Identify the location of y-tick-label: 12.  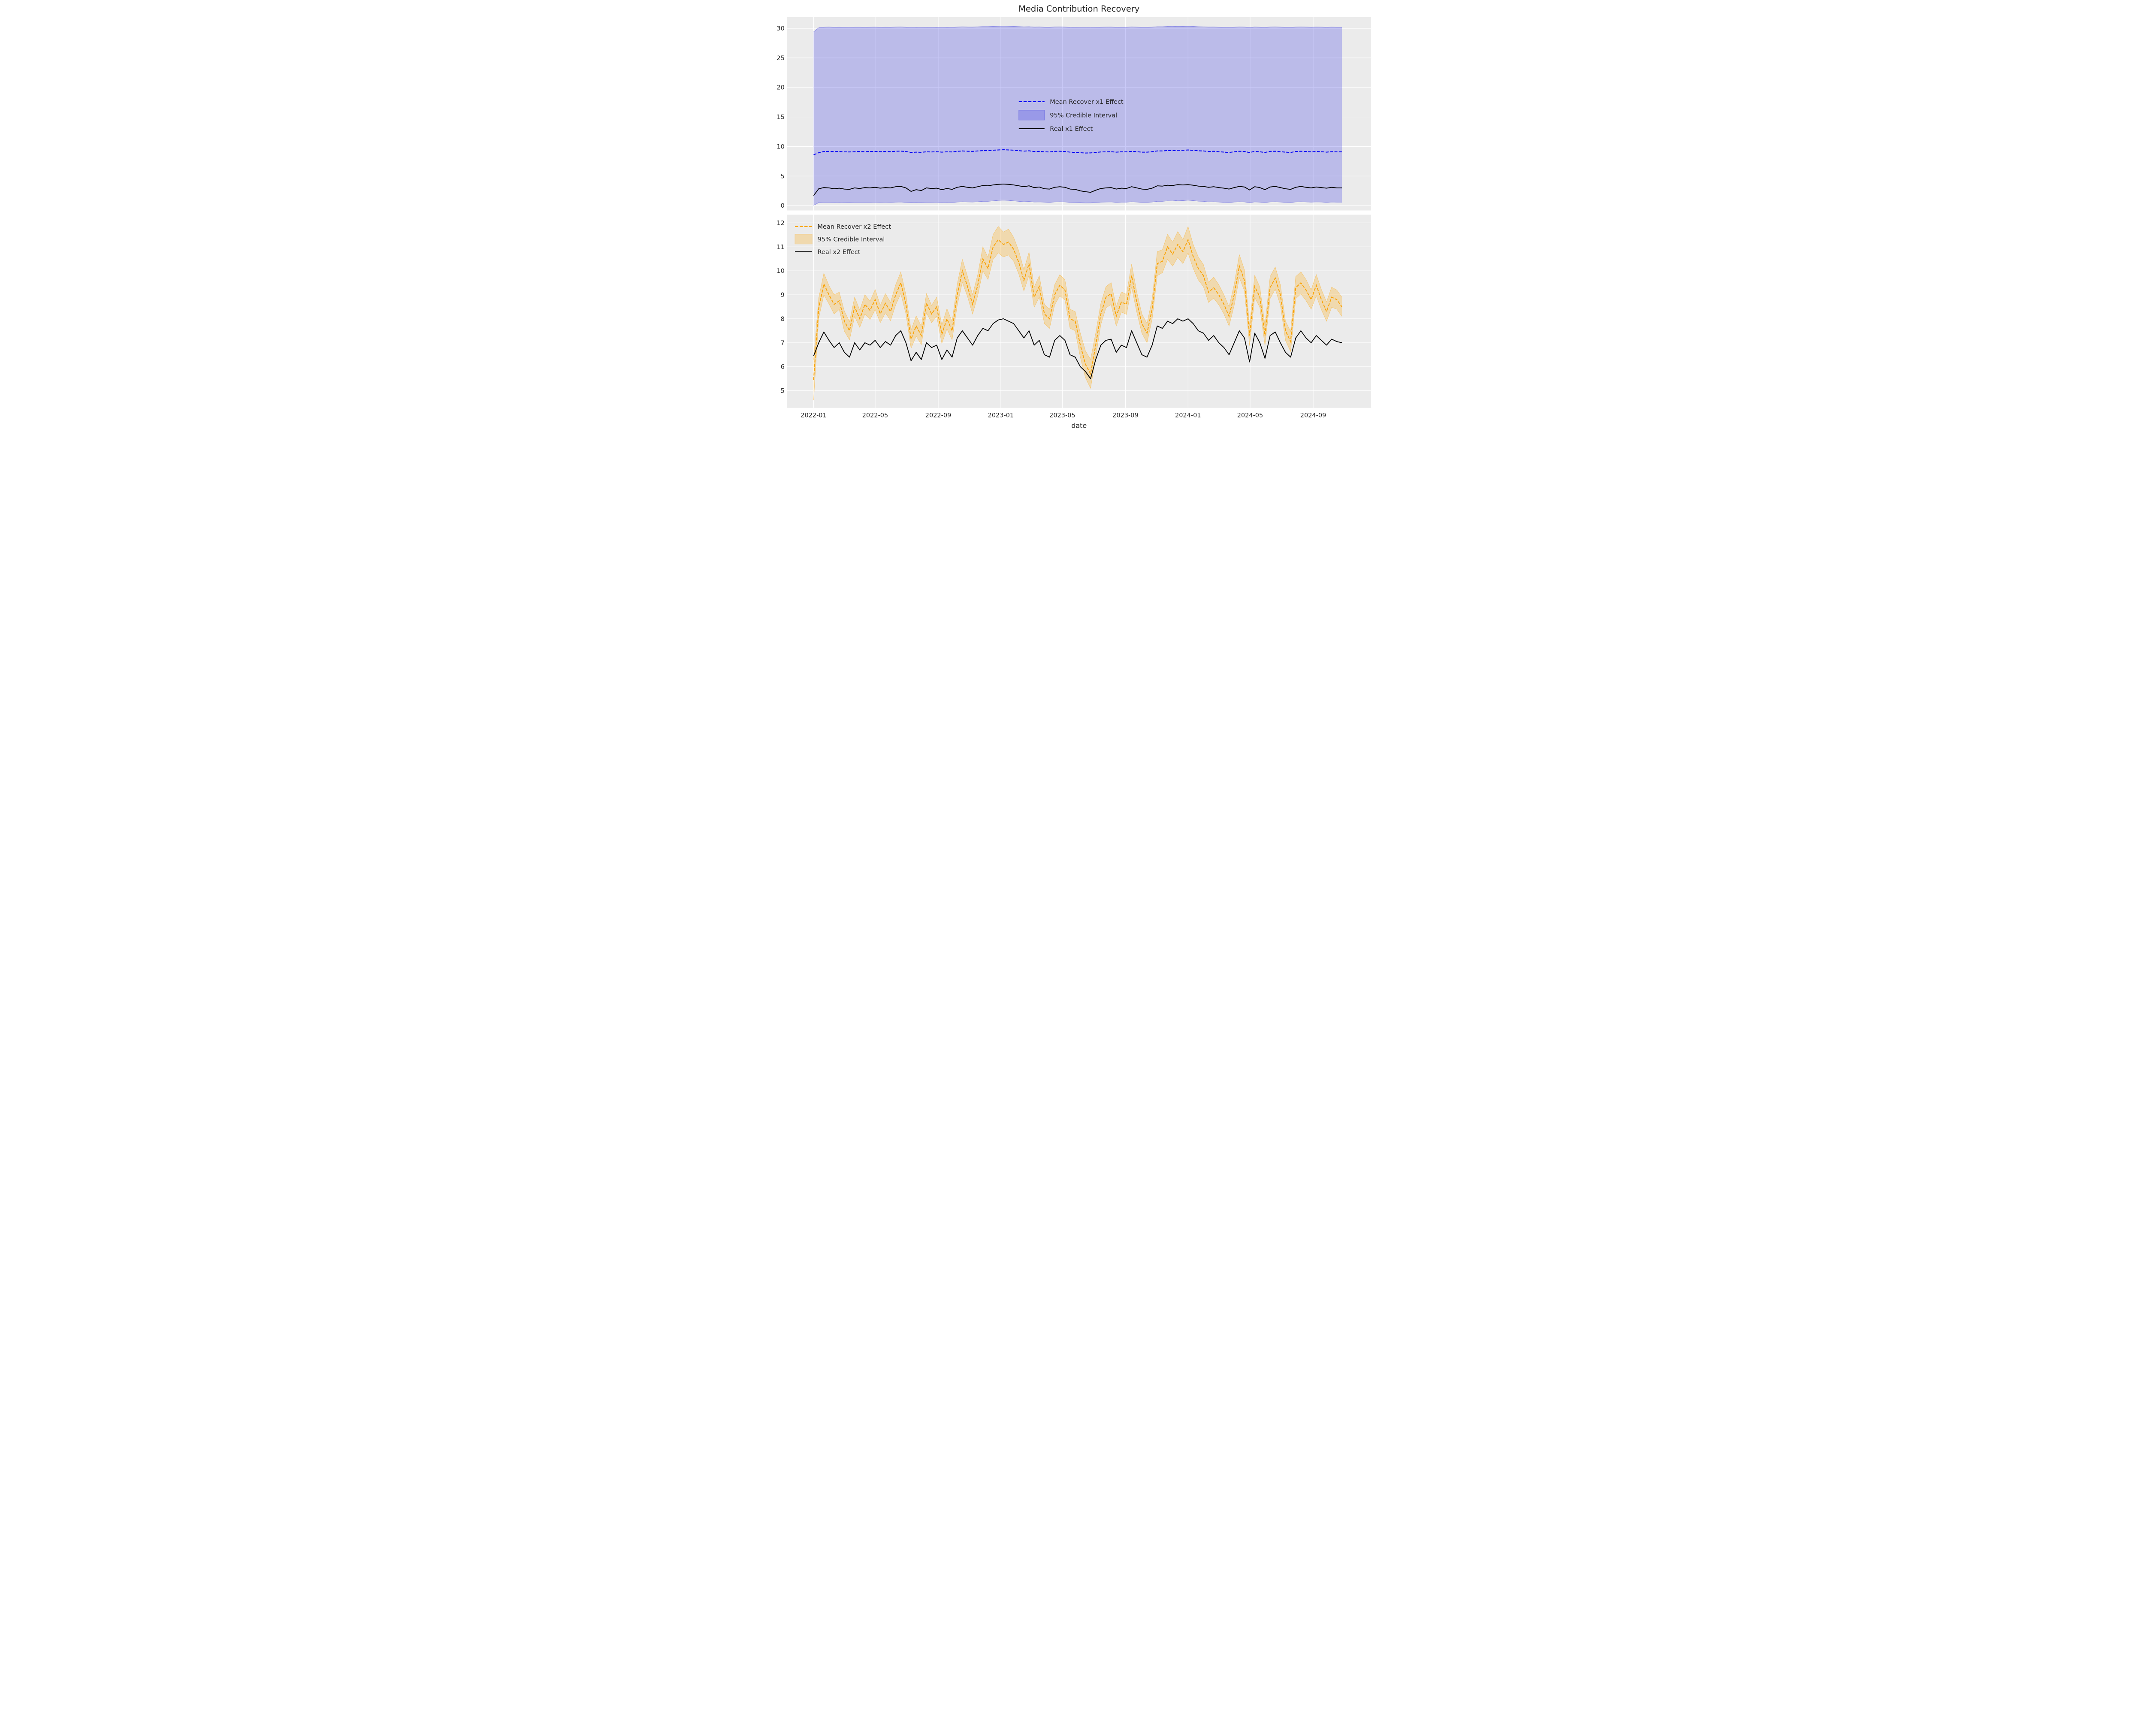
(780, 223).